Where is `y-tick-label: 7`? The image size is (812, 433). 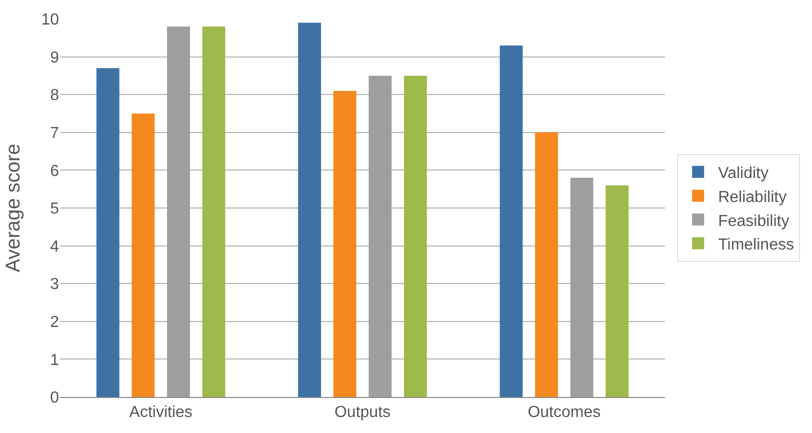 y-tick-label: 7 is located at coordinates (55, 133).